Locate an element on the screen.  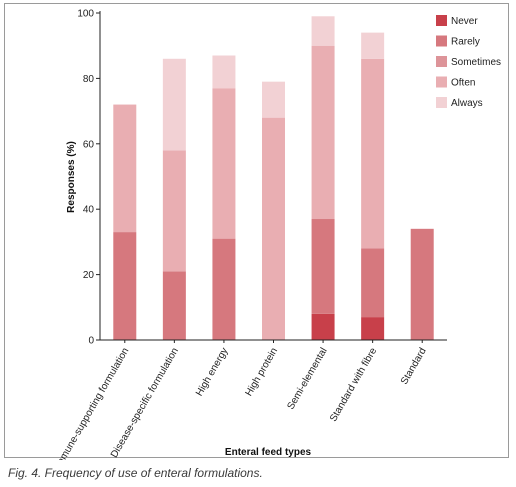
y-tick-label: 20 is located at coordinates (89, 275).